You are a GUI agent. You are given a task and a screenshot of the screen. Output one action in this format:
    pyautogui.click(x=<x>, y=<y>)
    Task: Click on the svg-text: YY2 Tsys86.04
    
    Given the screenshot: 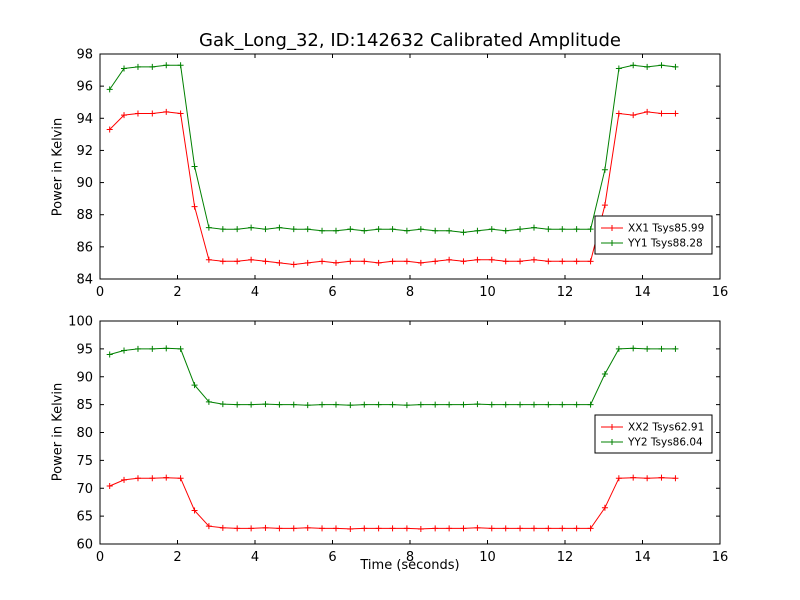 What is the action you would take?
    pyautogui.click(x=665, y=443)
    